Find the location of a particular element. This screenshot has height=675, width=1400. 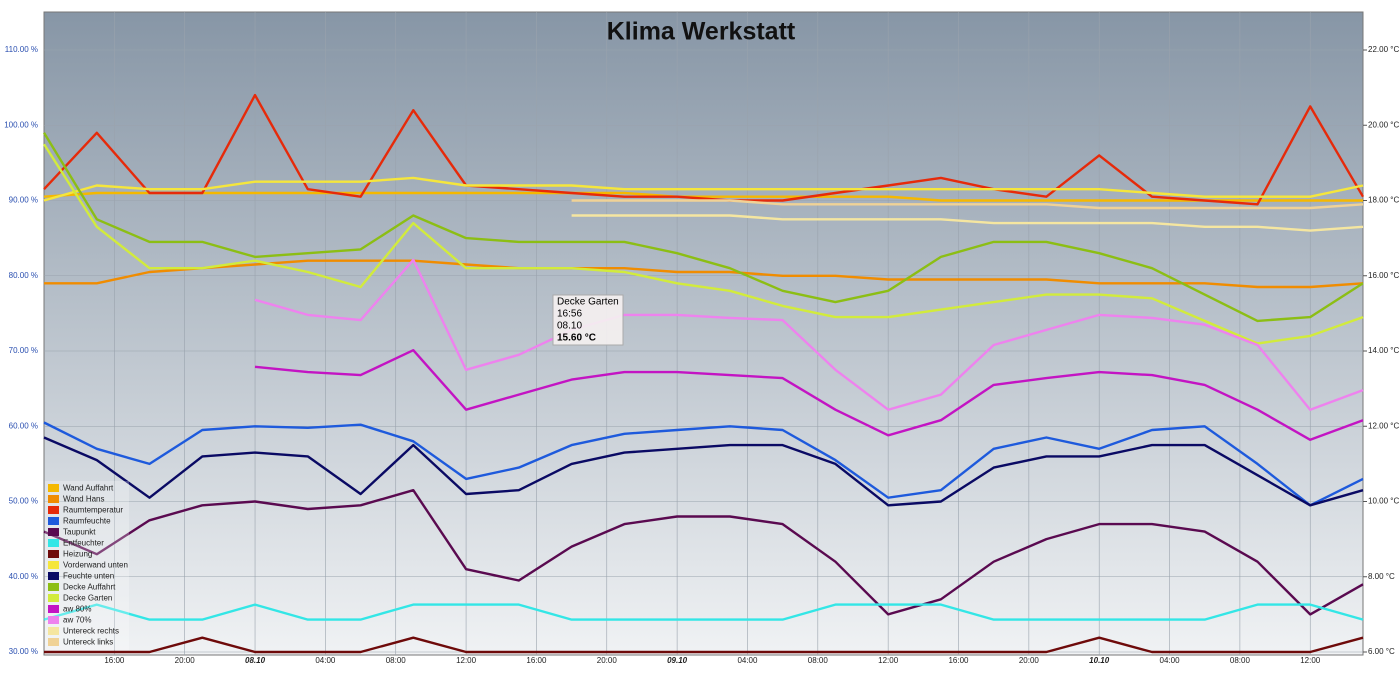

y-tick-label: 60.00 % is located at coordinates (23, 425).